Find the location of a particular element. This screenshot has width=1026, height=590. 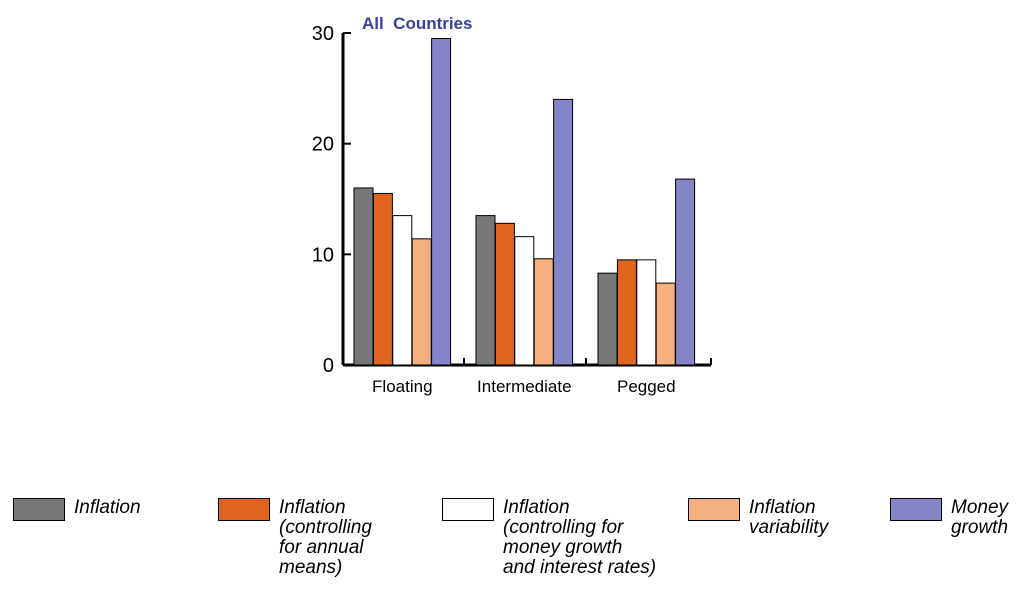

y-tick-label: 20 is located at coordinates (323, 145).